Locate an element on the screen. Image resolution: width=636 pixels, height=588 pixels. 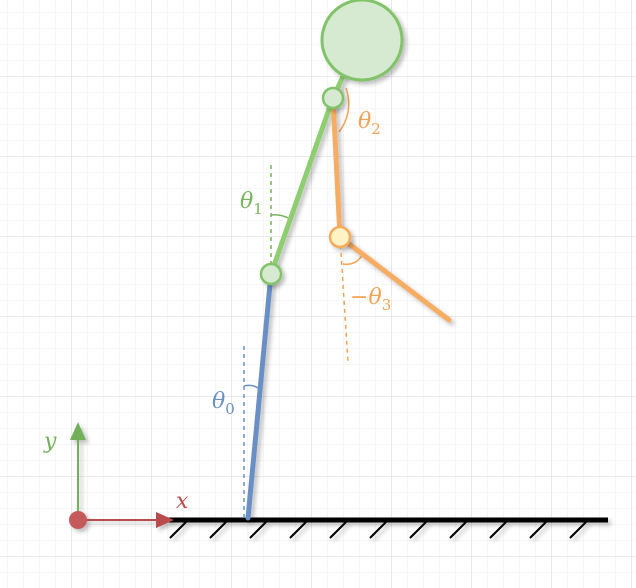
theta0-label: θ0 is located at coordinates (223, 403).